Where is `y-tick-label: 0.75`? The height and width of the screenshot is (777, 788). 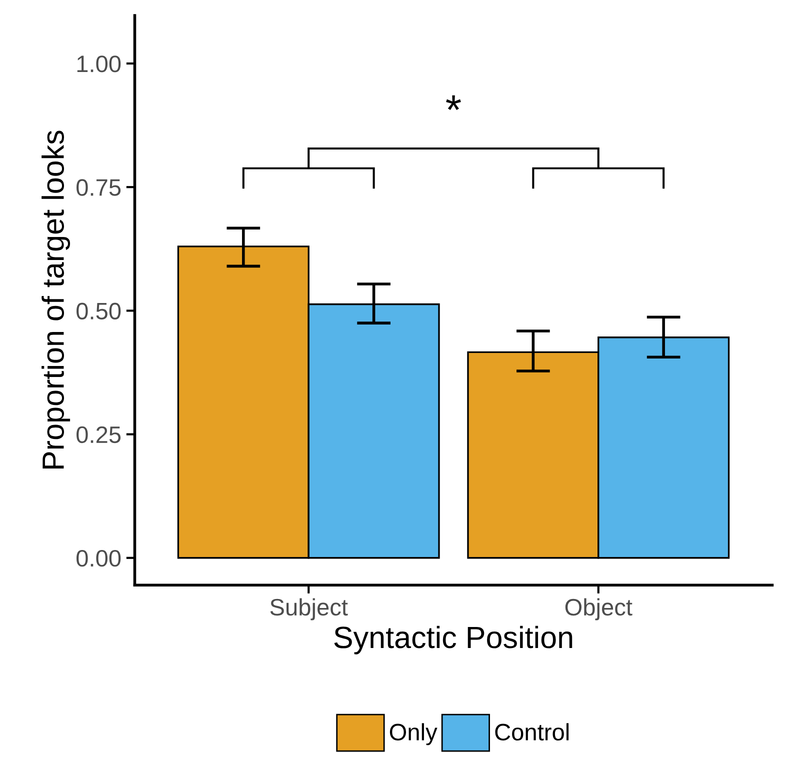 y-tick-label: 0.75 is located at coordinates (98, 187).